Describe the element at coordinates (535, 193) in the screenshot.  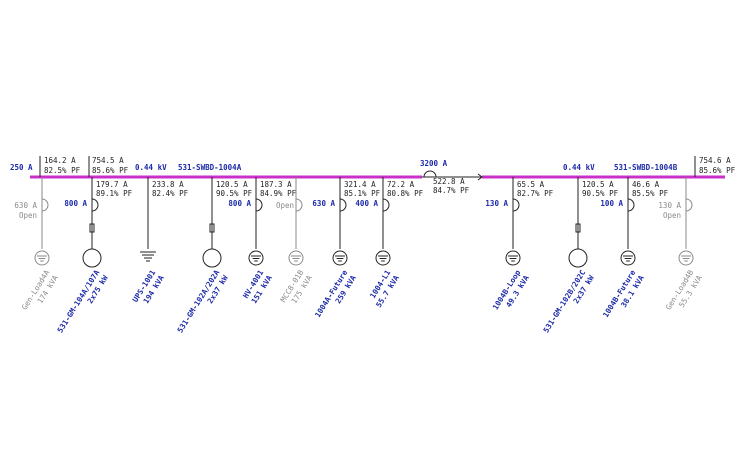
I see `feeder-pf: 82.7% PF` at that location.